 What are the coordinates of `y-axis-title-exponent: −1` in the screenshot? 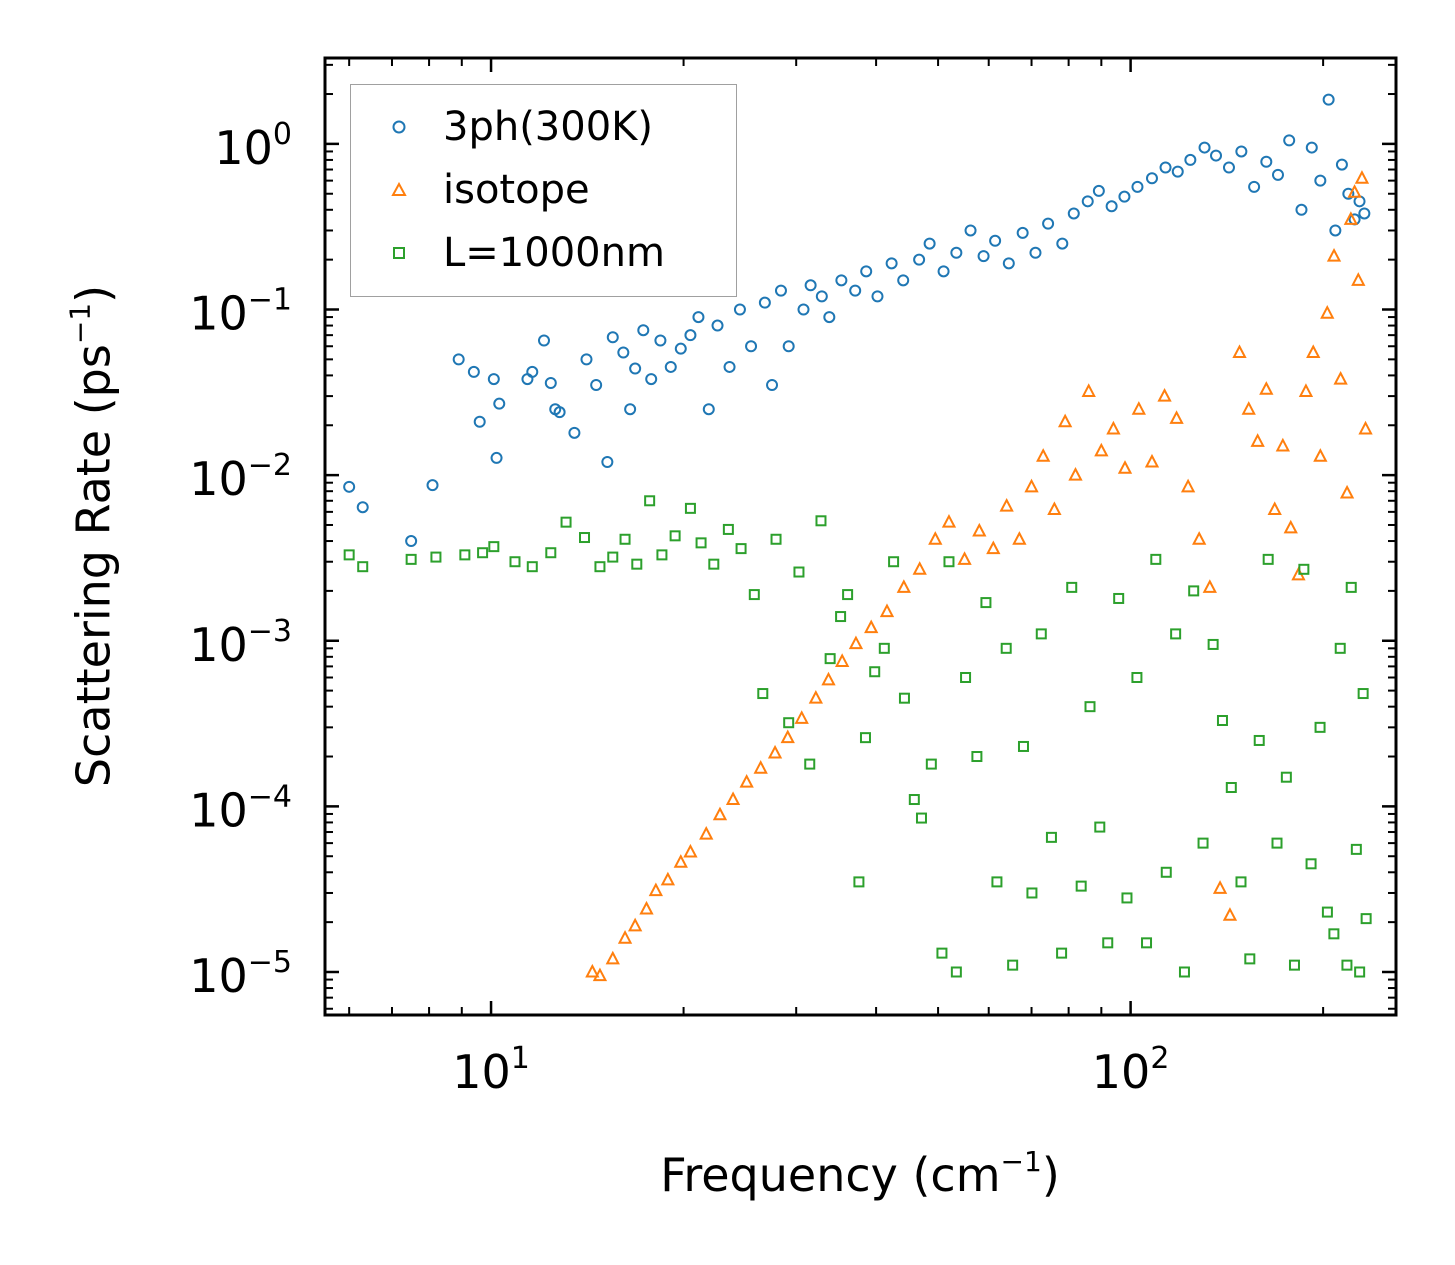 It's located at (80, 323).